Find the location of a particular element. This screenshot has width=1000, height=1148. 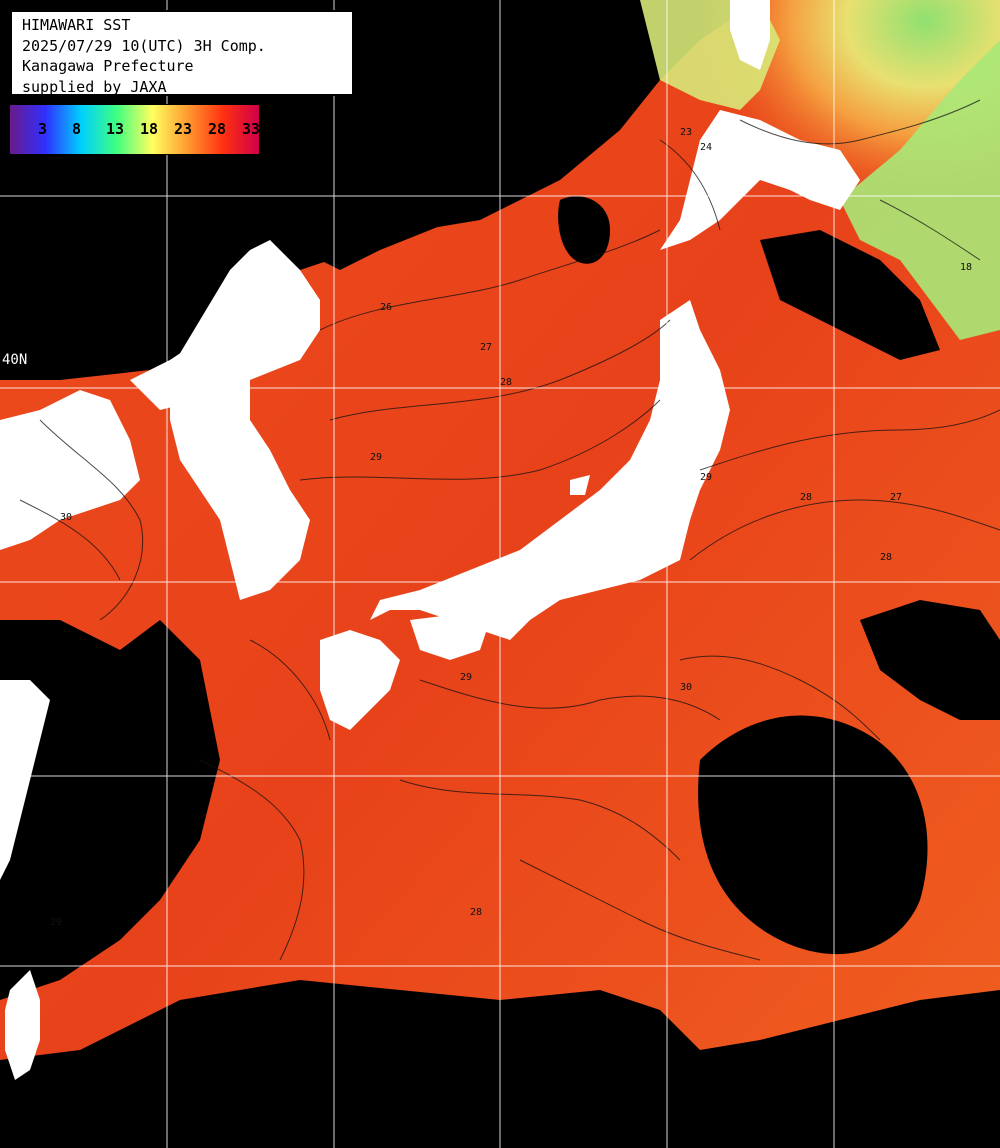

cloud-patch-east is located at coordinates (813, 835).